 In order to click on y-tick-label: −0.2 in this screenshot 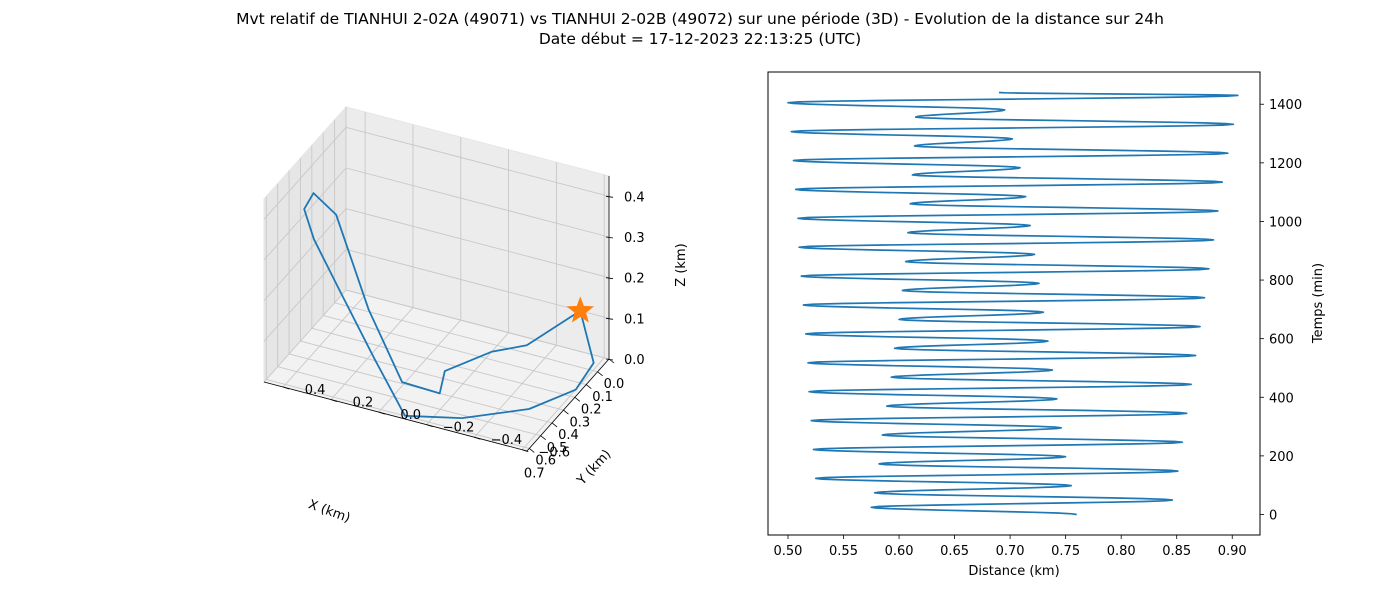, I will do `click(459, 428)`.